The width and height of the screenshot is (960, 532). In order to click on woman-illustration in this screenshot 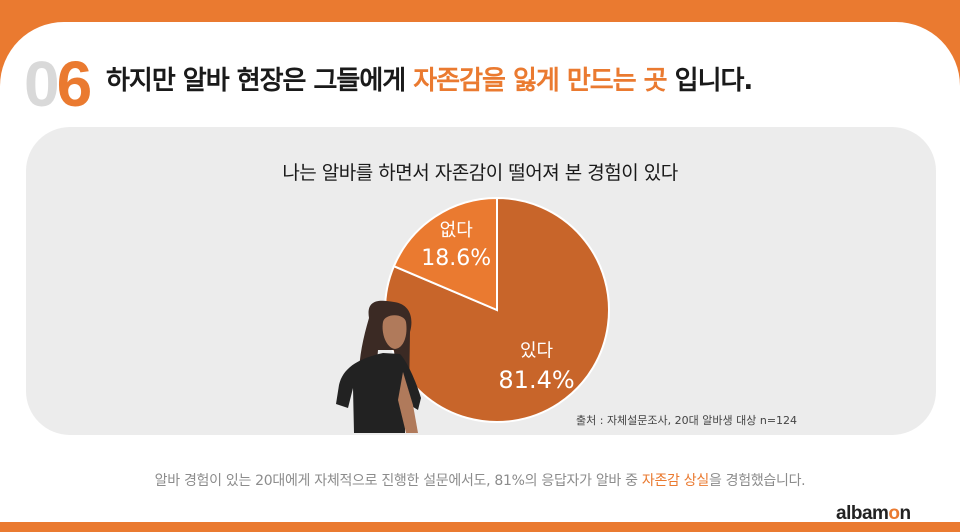, I will do `click(378, 366)`.